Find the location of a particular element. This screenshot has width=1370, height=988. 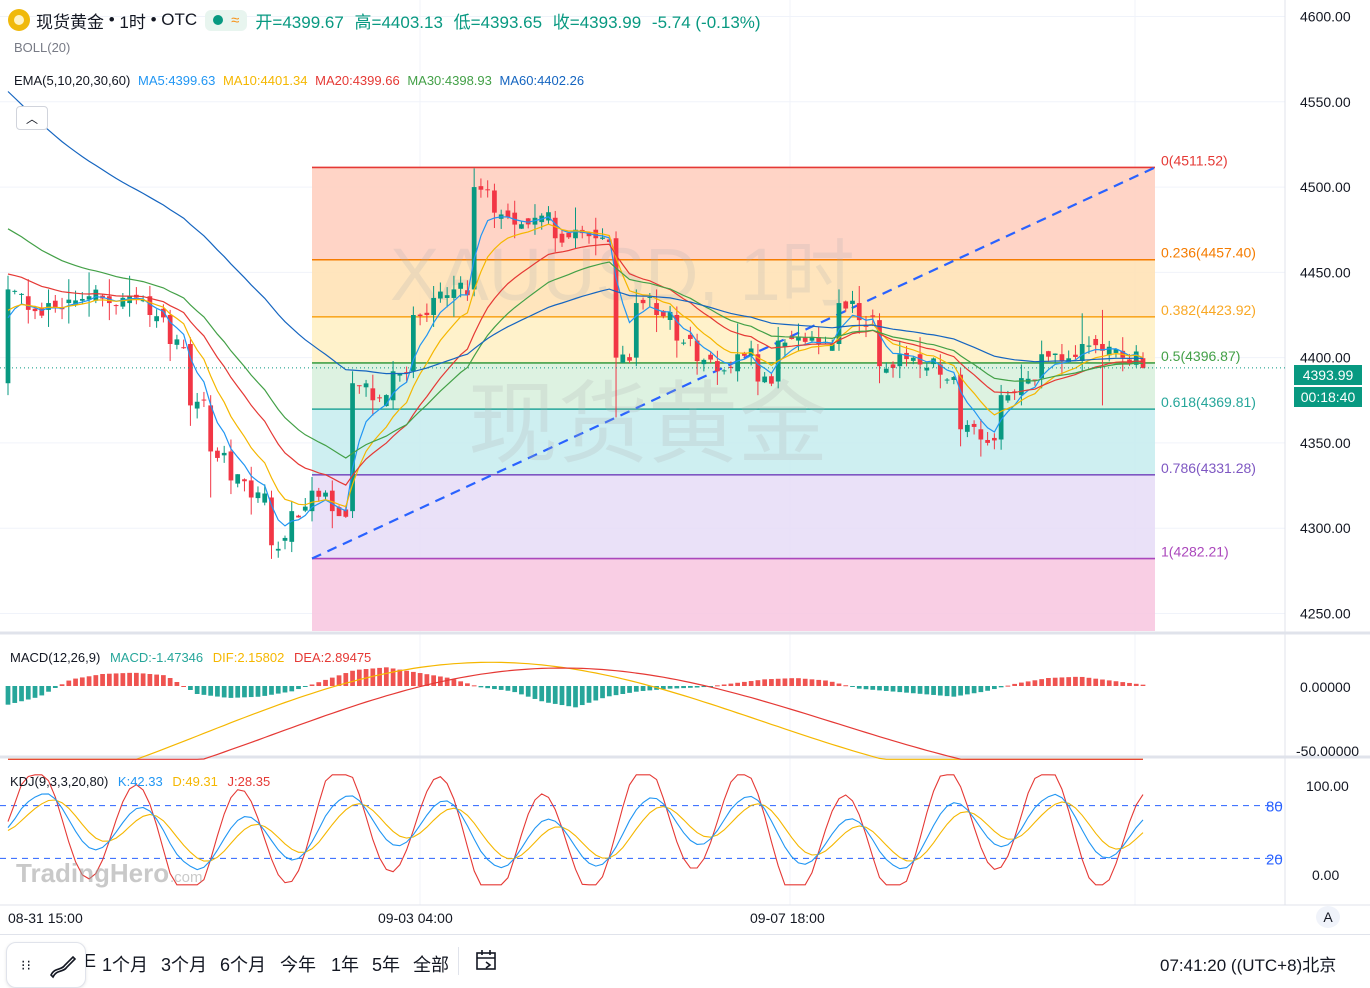

range-ytd-button: 今年 is located at coordinates (298, 965).